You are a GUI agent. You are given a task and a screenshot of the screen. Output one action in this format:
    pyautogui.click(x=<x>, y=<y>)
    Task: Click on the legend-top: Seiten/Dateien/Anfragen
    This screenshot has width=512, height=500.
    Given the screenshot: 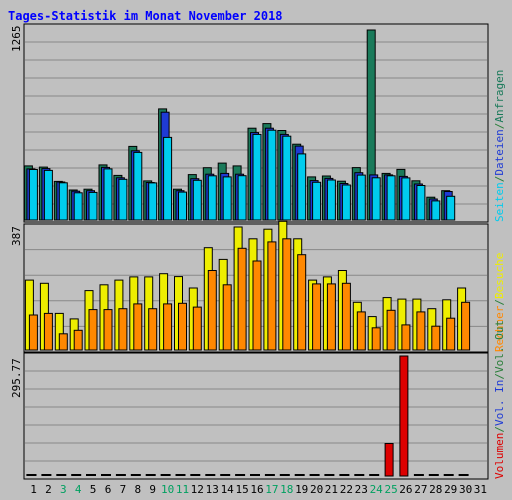 What is the action you would take?
    pyautogui.click(x=499, y=146)
    